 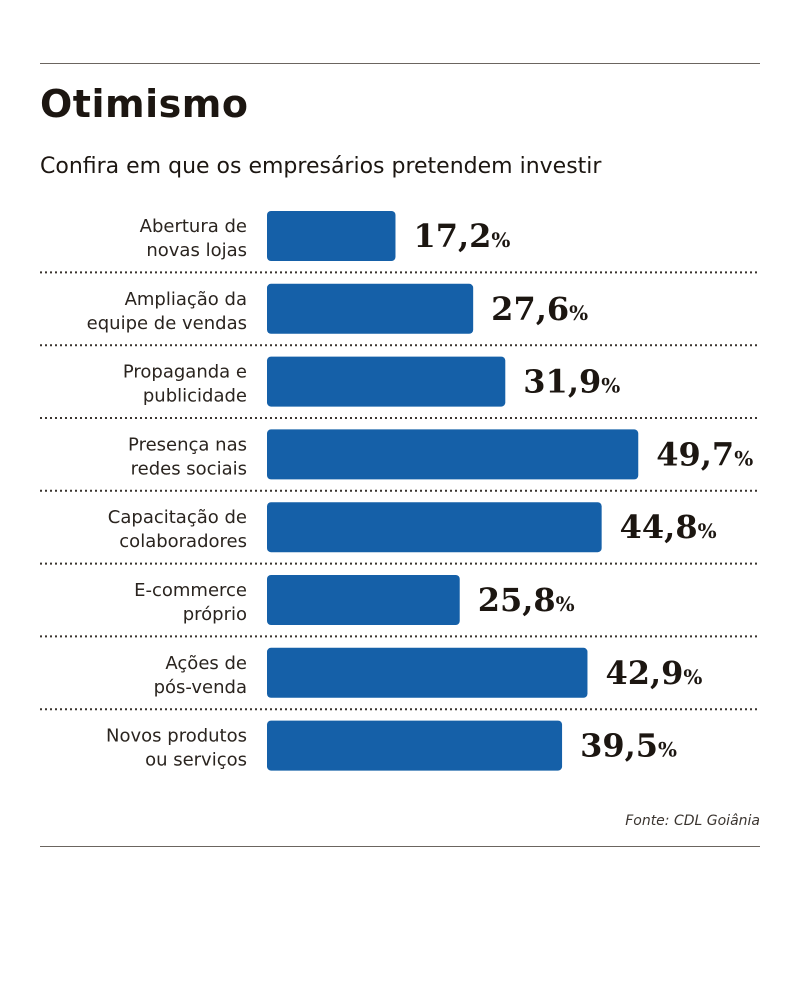 What do you see at coordinates (571, 382) in the screenshot?
I see `value-label: 31,9%` at bounding box center [571, 382].